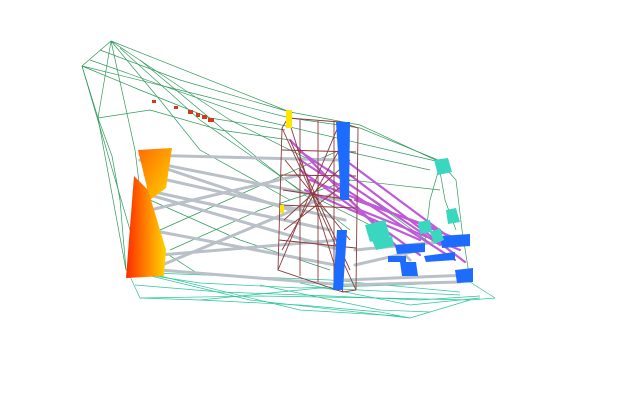 Image resolution: width=638 pixels, height=409 pixels. What do you see at coordinates (149, 213) in the screenshot?
I see `warm-gradient-panel` at bounding box center [149, 213].